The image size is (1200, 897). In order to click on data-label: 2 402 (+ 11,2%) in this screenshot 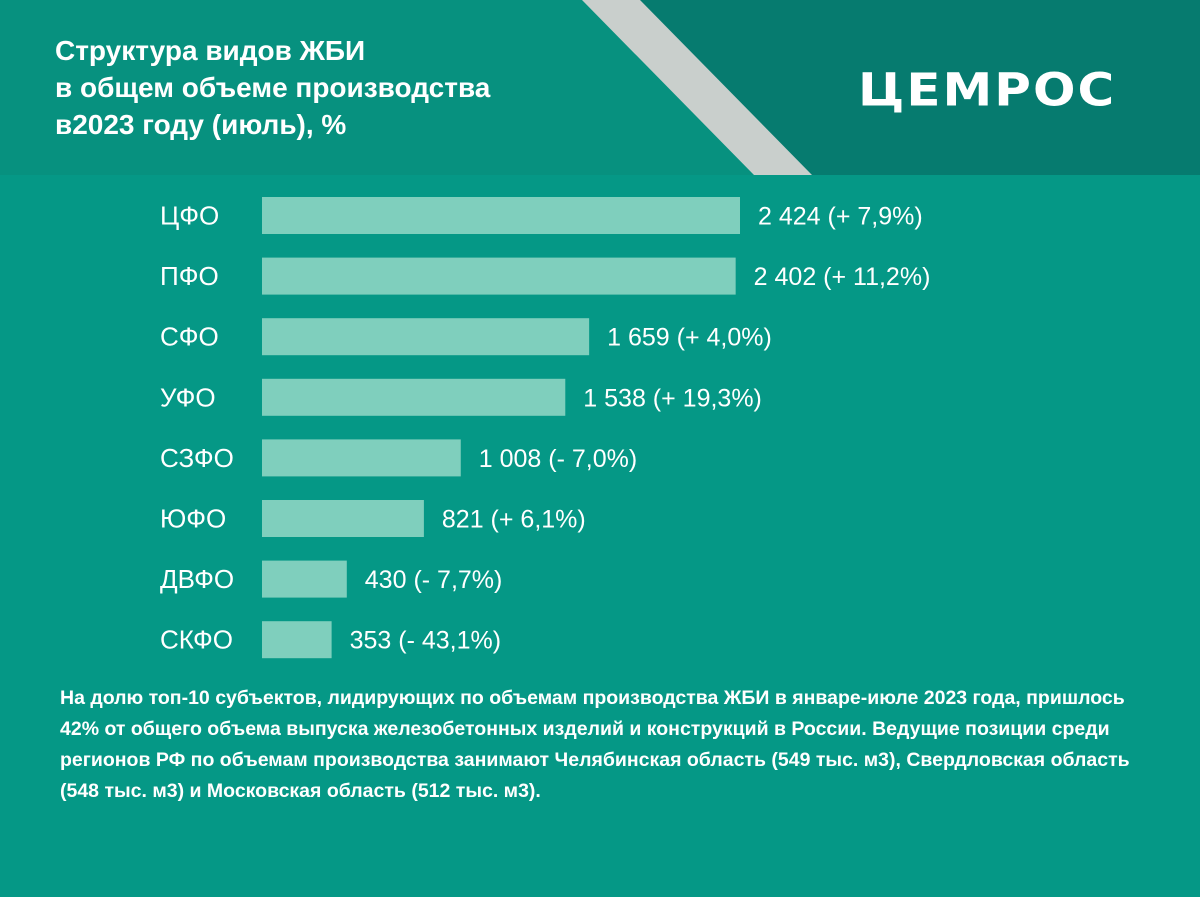, I will do `click(842, 277)`.